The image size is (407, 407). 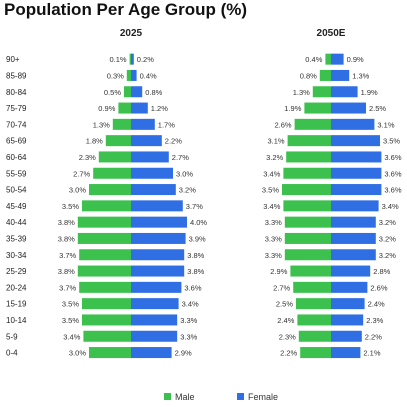 I want to click on panel-2025-female-label-60-64: 2.7%, so click(x=180, y=157).